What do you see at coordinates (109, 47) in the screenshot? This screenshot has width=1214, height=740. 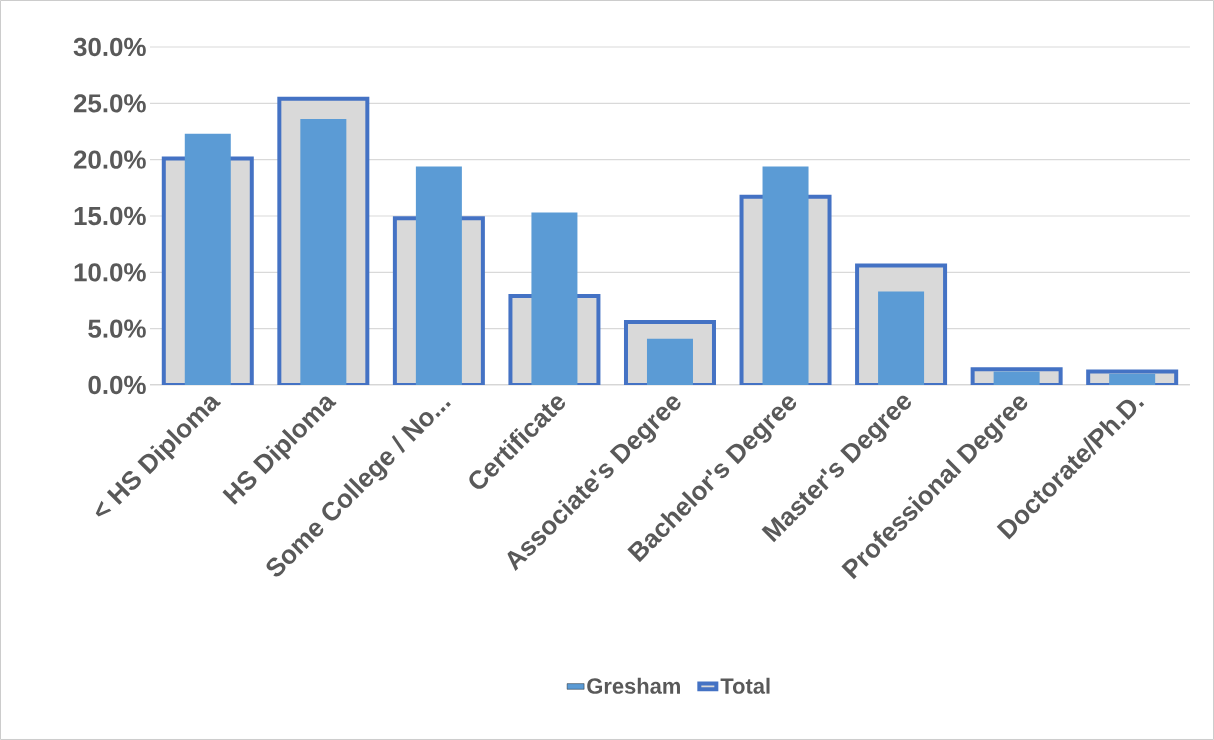 I see `y-tick-label: 30.0%` at bounding box center [109, 47].